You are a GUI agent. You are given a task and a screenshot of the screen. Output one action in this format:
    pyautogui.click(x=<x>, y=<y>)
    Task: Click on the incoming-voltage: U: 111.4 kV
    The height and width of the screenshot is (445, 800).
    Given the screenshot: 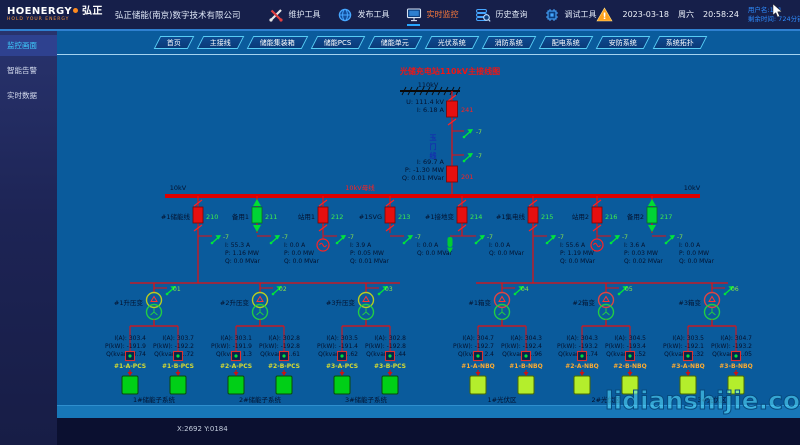 What is the action you would take?
    pyautogui.click(x=425, y=102)
    